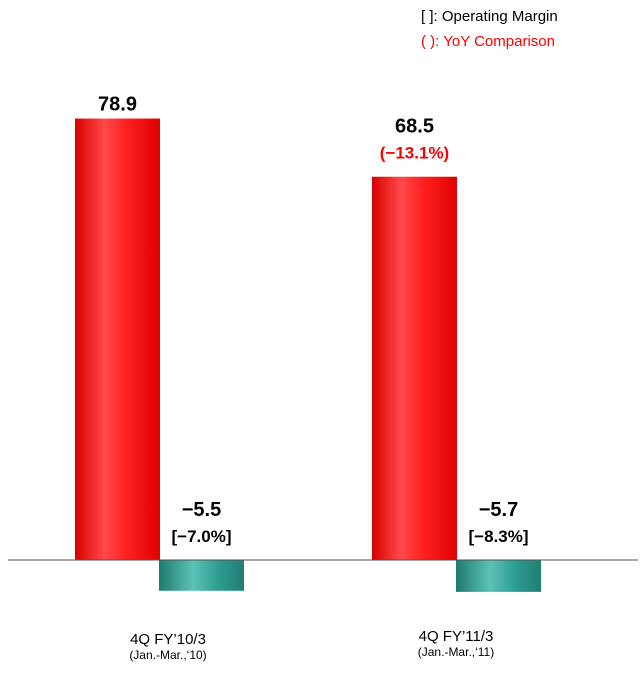 The width and height of the screenshot is (643, 678). Describe the element at coordinates (168, 639) in the screenshot. I see `category-title: 4Q FY’10/3` at that location.